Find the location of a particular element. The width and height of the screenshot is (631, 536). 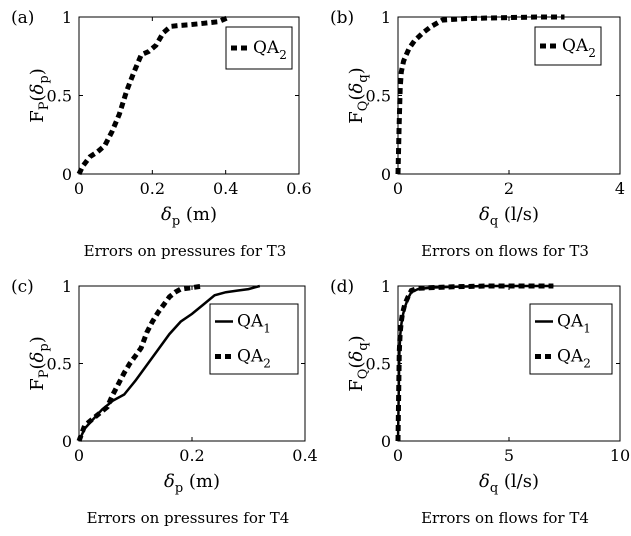

panel-label: (d) is located at coordinates (342, 287).